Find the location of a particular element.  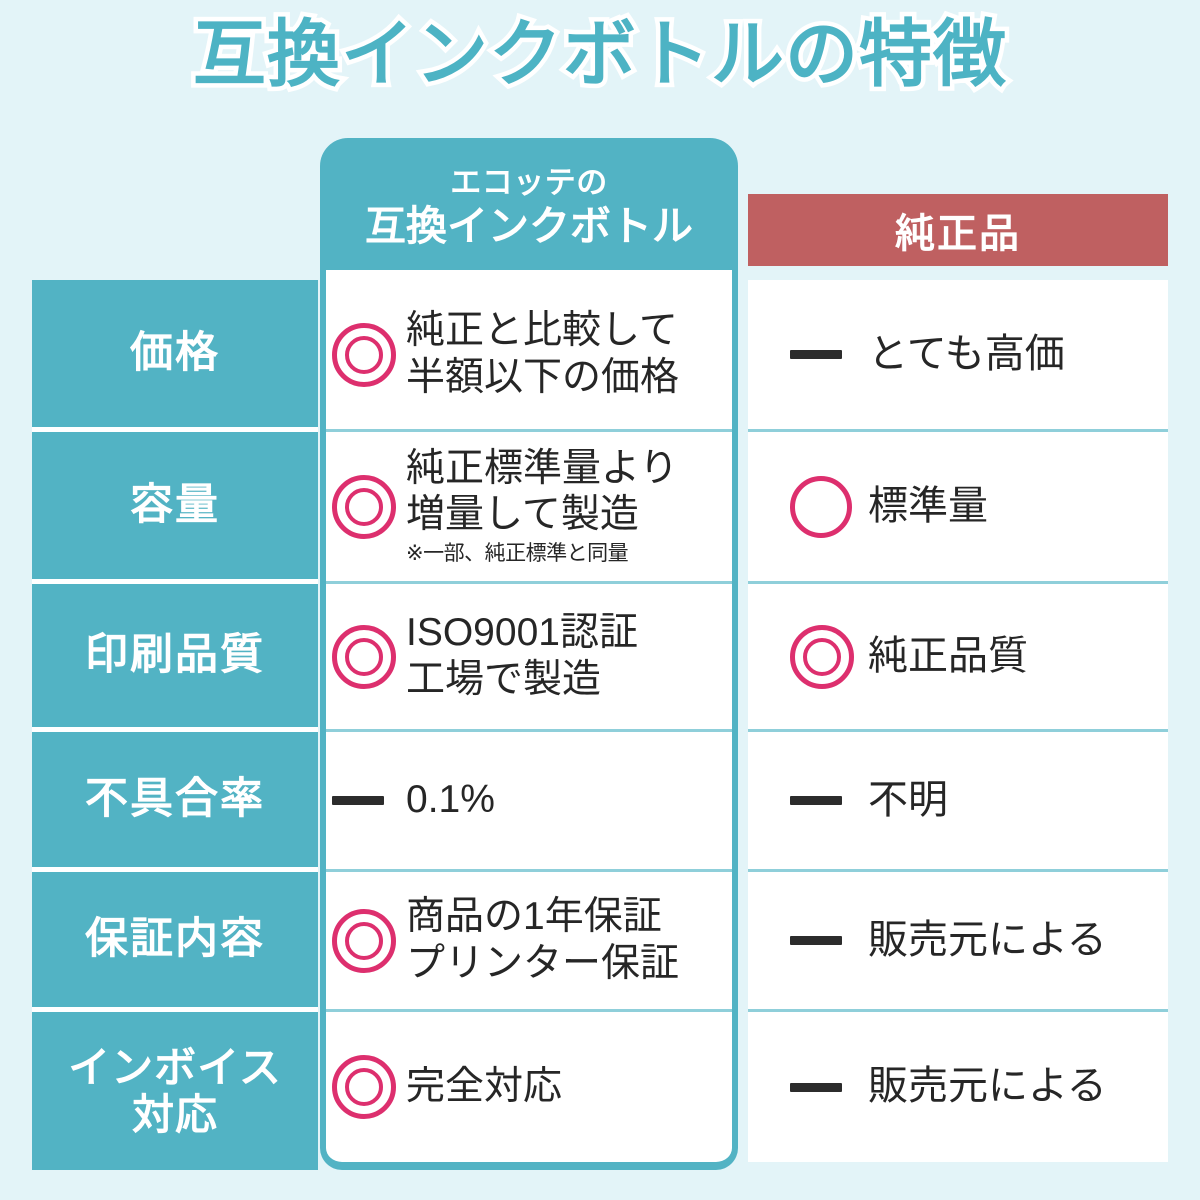

row-label-text: 容量 is located at coordinates (175, 505).